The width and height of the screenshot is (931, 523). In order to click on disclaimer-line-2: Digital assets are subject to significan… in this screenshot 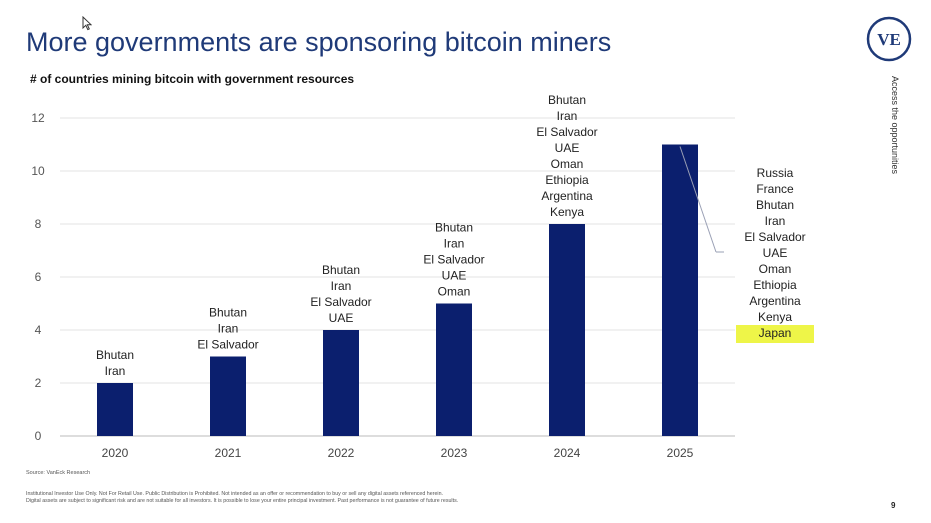, I will do `click(242, 501)`.